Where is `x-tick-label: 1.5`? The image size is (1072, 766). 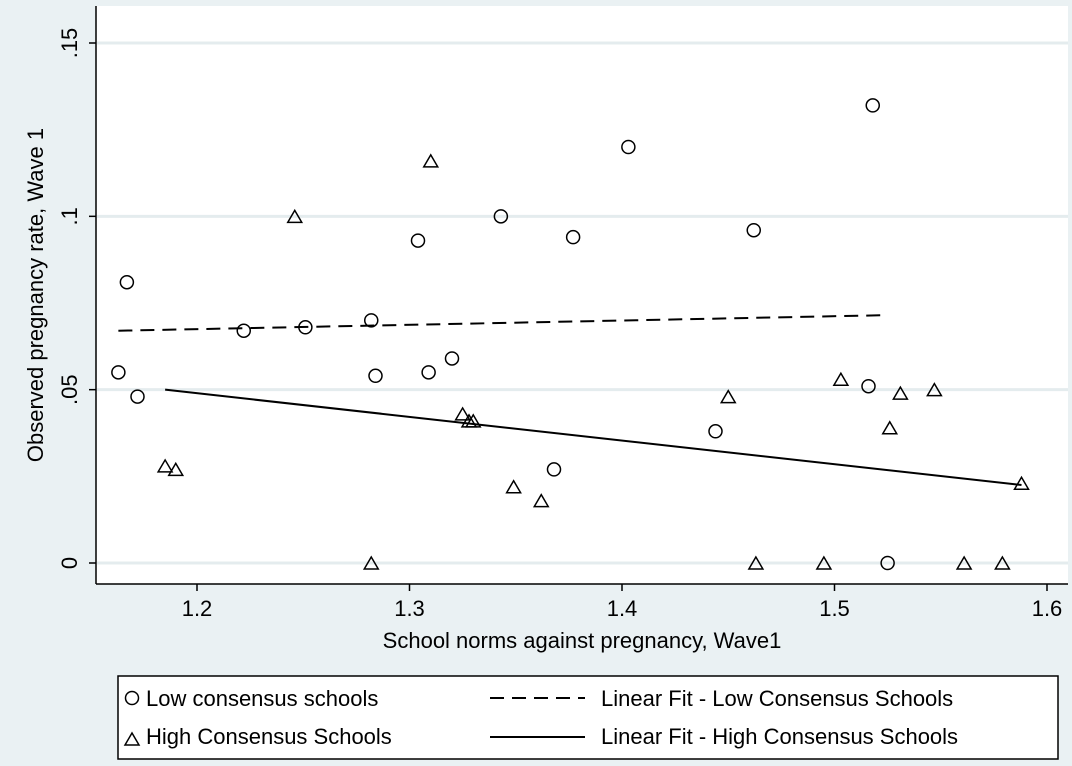
x-tick-label: 1.5 is located at coordinates (834, 608).